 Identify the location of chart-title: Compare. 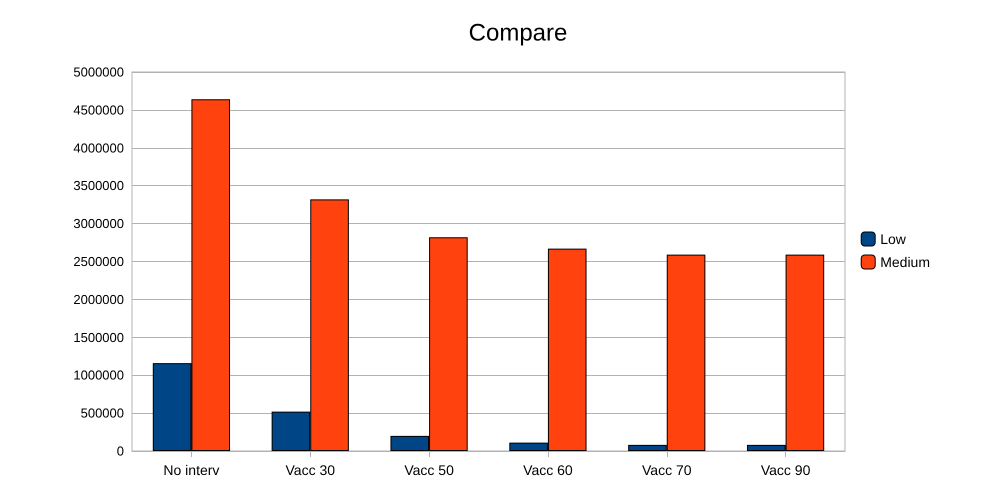
(518, 33).